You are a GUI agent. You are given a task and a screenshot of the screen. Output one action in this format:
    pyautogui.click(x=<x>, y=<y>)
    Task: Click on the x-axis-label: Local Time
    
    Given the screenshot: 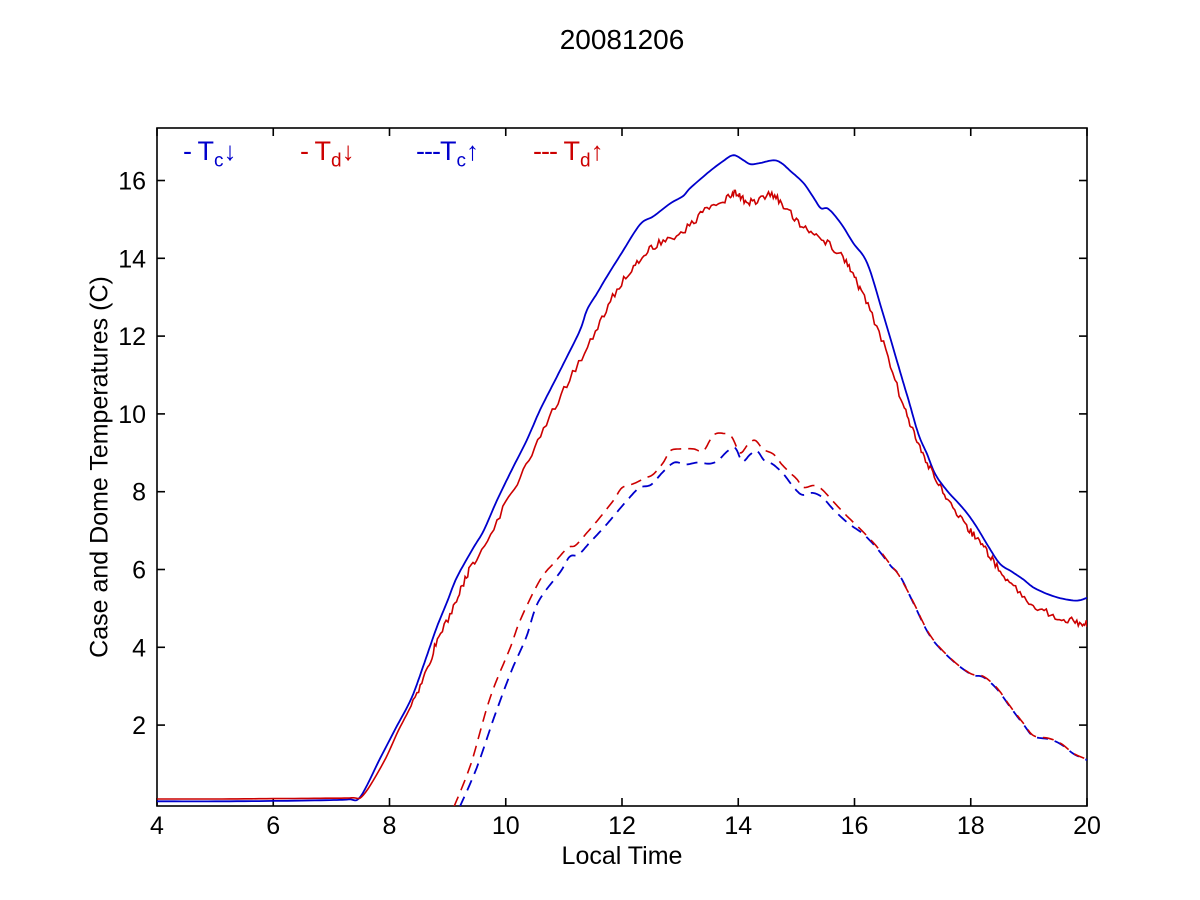 What is the action you would take?
    pyautogui.click(x=622, y=856)
    